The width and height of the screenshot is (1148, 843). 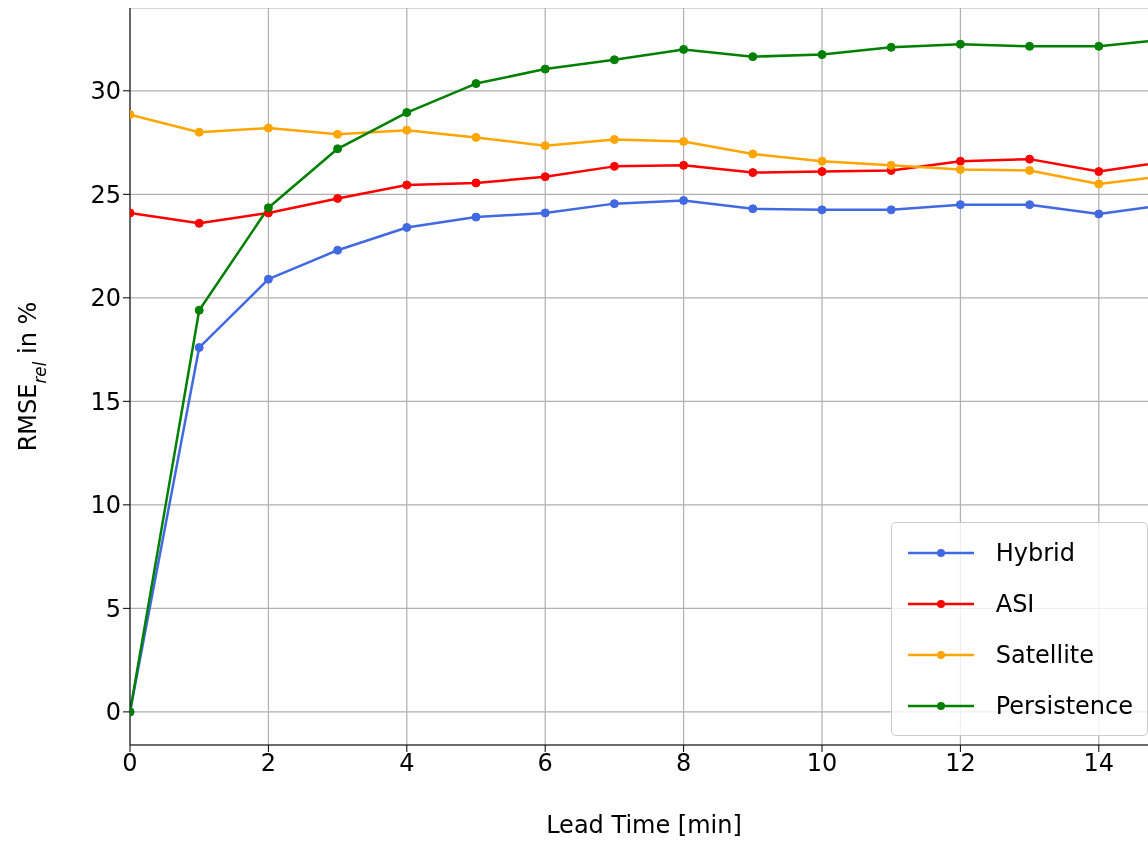 I want to click on legend-label: ASI, so click(x=1015, y=603).